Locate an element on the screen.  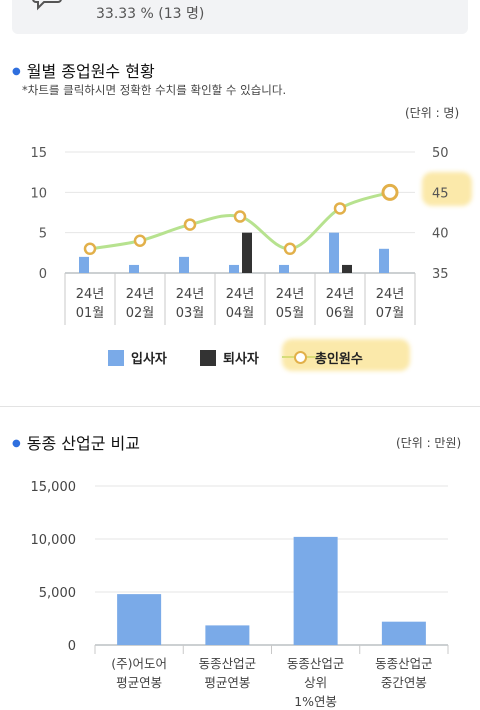
right-tick-label: 35 is located at coordinates (440, 274).